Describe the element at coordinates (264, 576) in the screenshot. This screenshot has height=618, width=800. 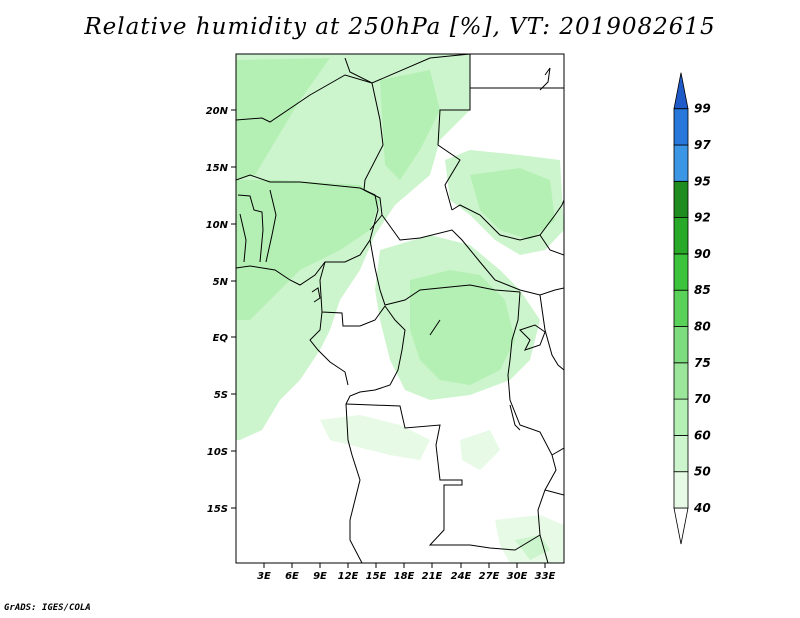
I see `lon-label: 3E` at that location.